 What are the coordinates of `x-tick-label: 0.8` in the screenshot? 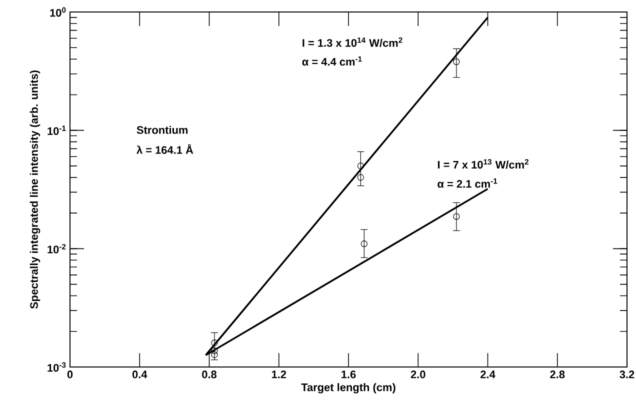 It's located at (209, 374).